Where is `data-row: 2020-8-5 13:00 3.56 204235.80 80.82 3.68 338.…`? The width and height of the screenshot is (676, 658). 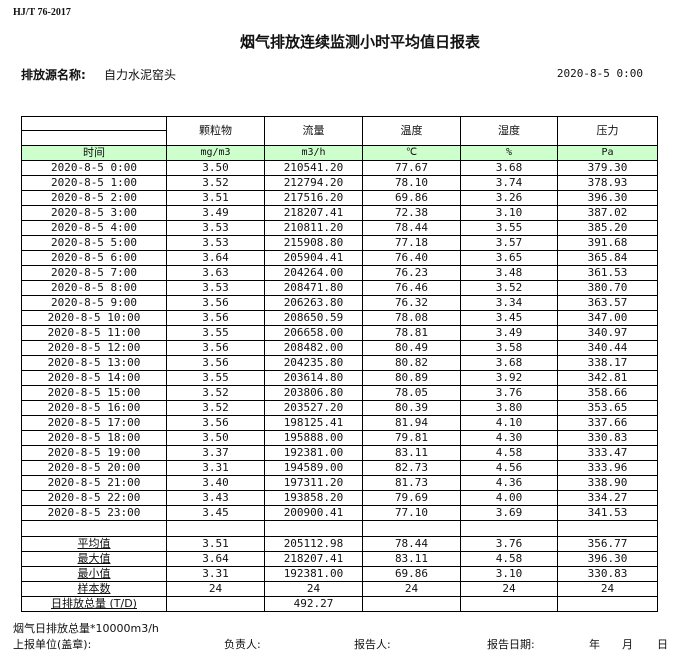 data-row: 2020-8-5 13:00 3.56 204235.80 80.82 3.68 338.… is located at coordinates (339, 363).